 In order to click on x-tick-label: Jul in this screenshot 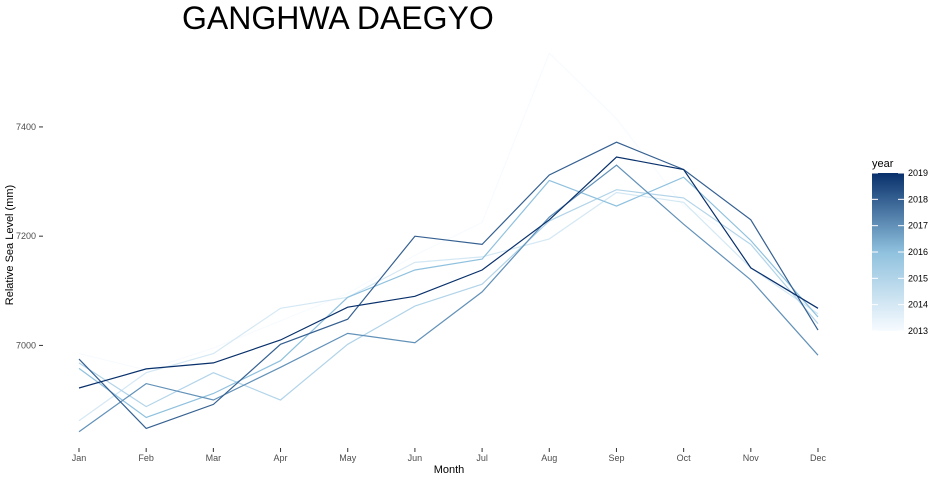, I will do `click(482, 458)`.